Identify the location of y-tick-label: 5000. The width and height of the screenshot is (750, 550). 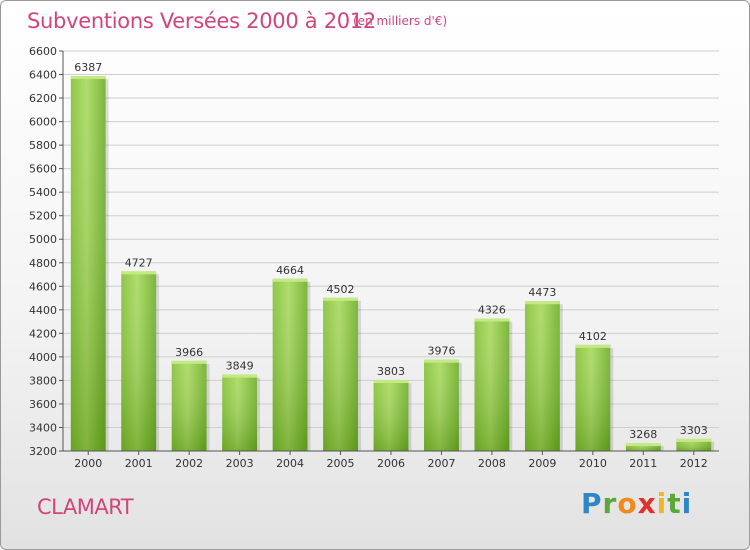
(43, 239).